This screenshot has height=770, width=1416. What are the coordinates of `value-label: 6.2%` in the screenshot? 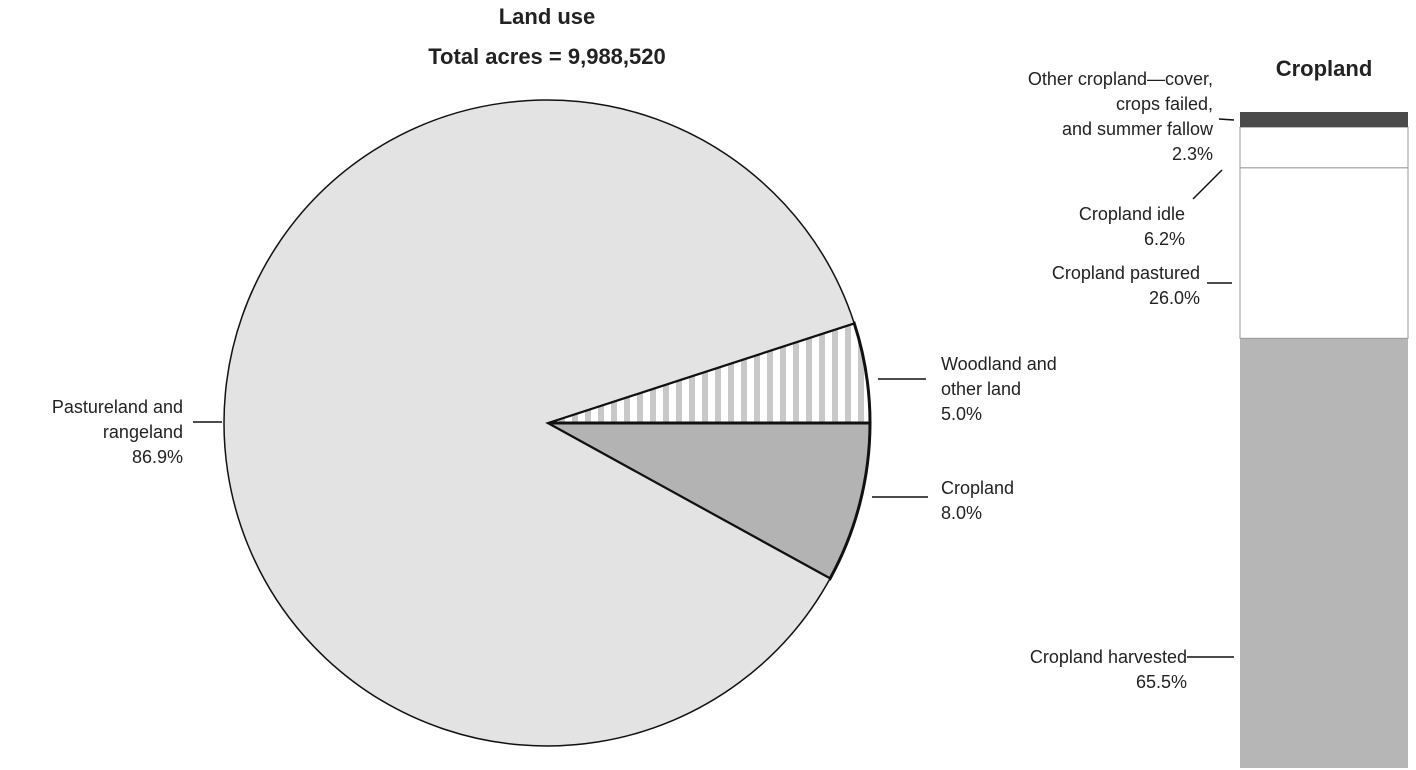 It's located at (1164, 239).